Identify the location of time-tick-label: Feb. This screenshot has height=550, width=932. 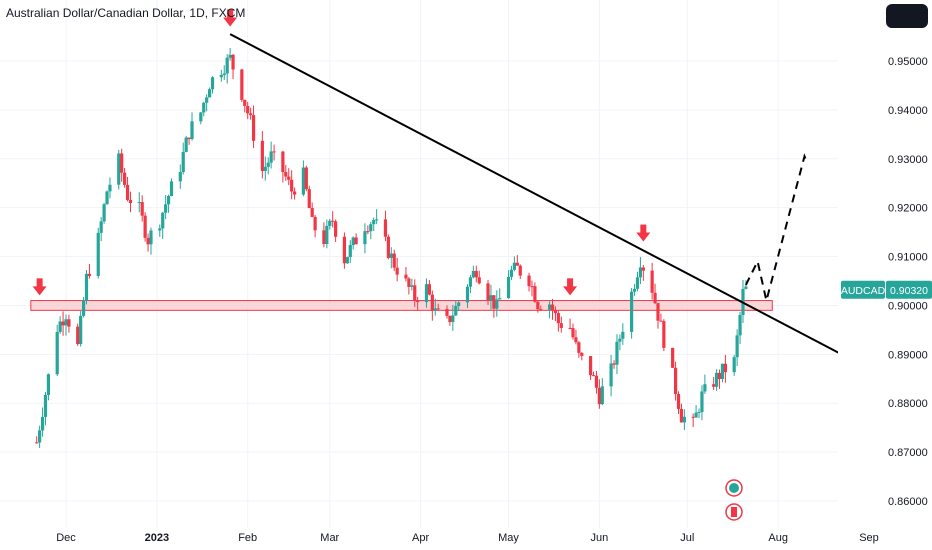
(247, 538).